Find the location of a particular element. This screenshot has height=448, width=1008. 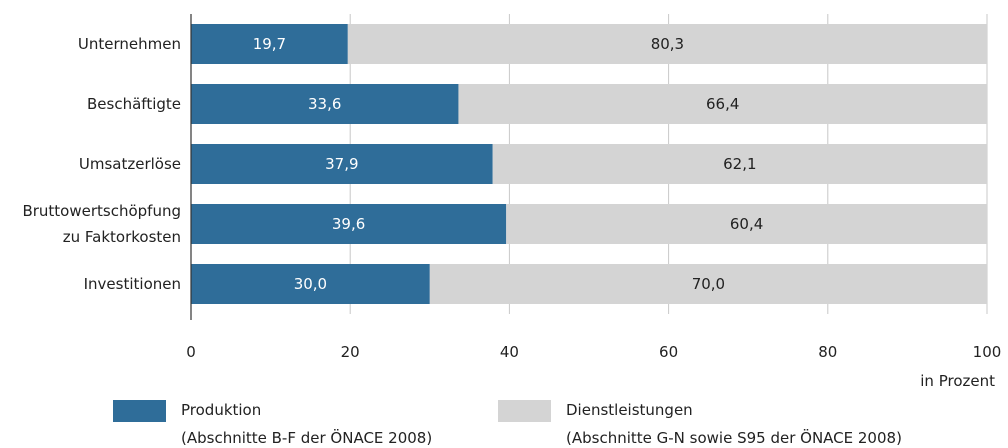

y-tick-label: Umsatzerlöse is located at coordinates (130, 164).